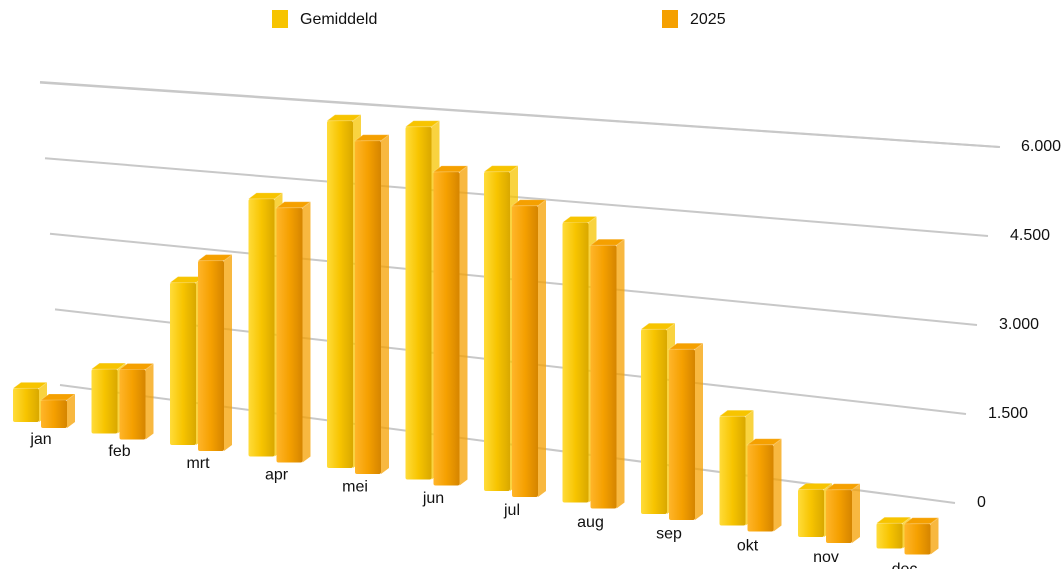 The height and width of the screenshot is (569, 1062). Describe the element at coordinates (1030, 235) in the screenshot. I see `y-tick-label: 4.500` at that location.